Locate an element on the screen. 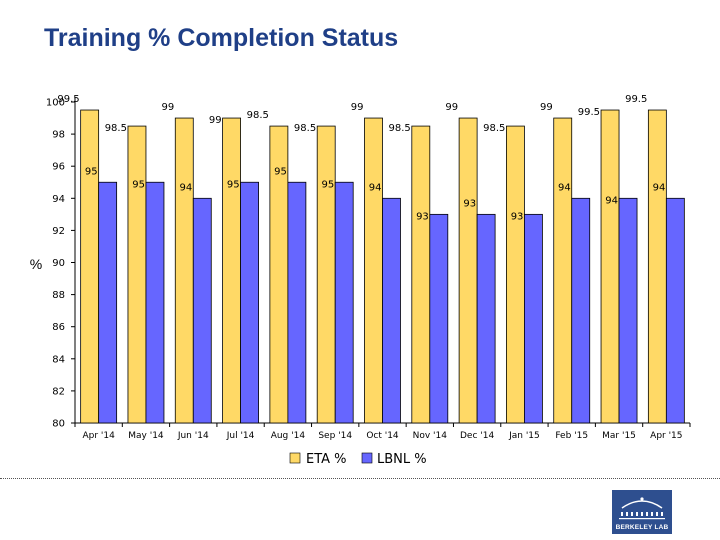 This screenshot has width=720, height=540. y-tick-label: 86 is located at coordinates (58, 327).